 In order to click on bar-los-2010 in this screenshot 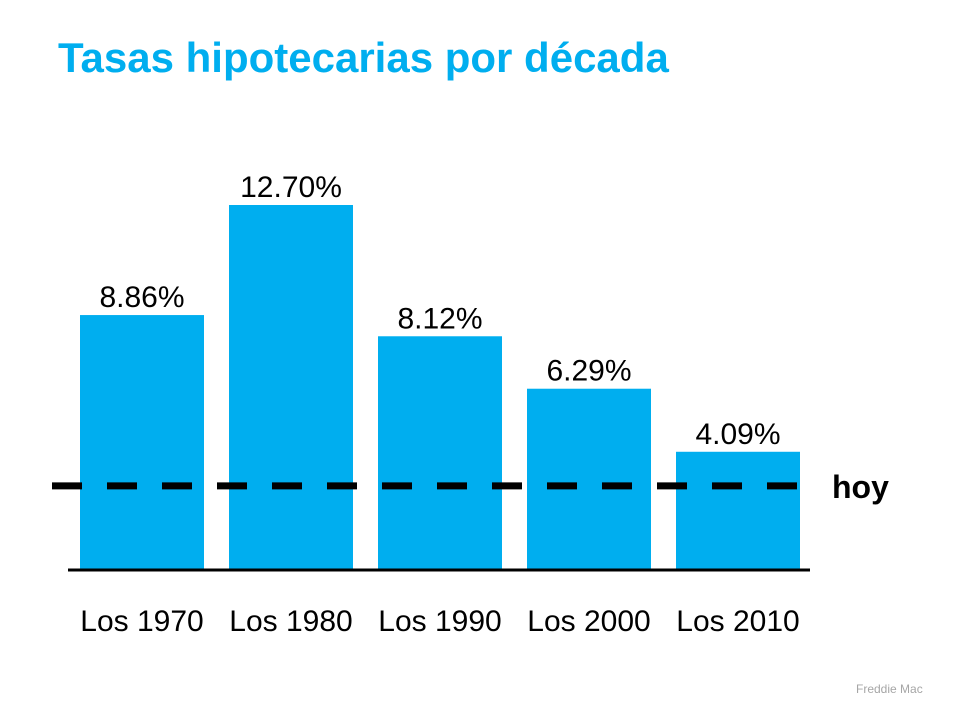, I will do `click(738, 510)`.